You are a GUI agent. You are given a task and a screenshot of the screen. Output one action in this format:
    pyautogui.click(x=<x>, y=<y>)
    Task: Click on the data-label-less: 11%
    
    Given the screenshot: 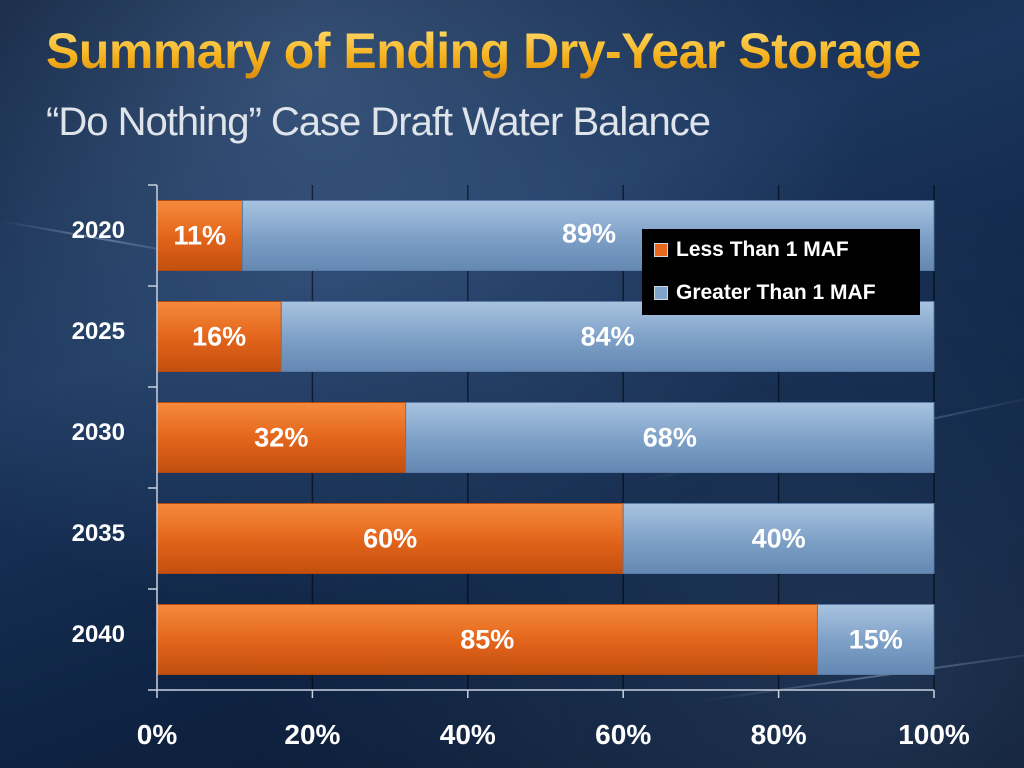 What is the action you would take?
    pyautogui.click(x=199, y=236)
    